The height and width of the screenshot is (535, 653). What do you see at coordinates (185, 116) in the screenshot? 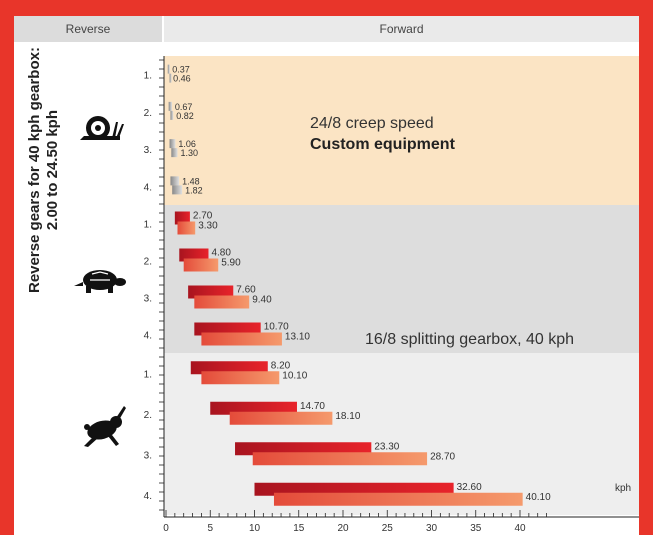
I see `data-label: 0.82` at bounding box center [185, 116].